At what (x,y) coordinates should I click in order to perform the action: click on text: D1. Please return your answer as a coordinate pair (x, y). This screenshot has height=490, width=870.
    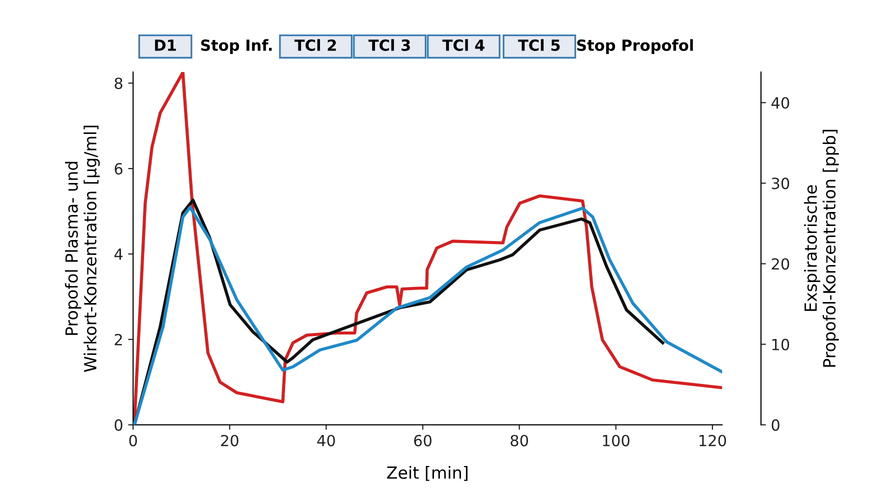
    Looking at the image, I should click on (165, 45).